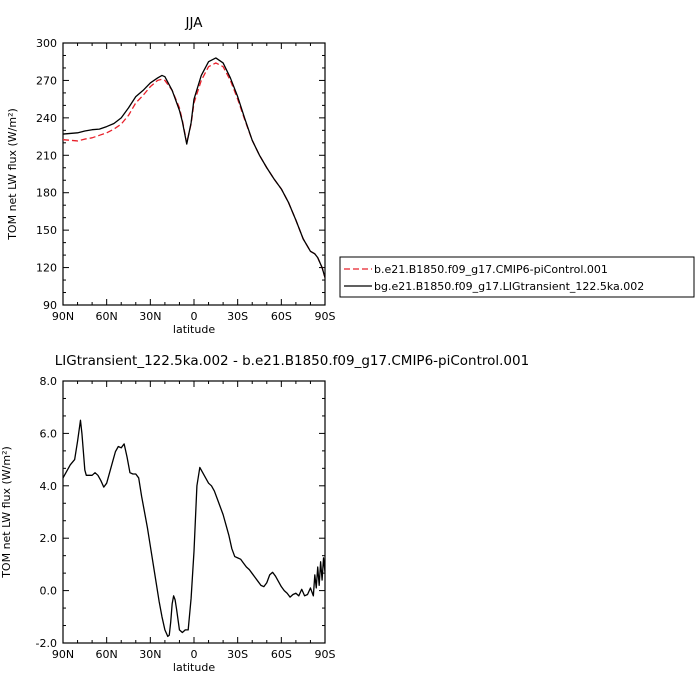 The width and height of the screenshot is (700, 700). What do you see at coordinates (491, 269) in the screenshot?
I see `legend-label-1: b.e21.B1850.f09_g17.CMIP6-piControl.001` at bounding box center [491, 269].